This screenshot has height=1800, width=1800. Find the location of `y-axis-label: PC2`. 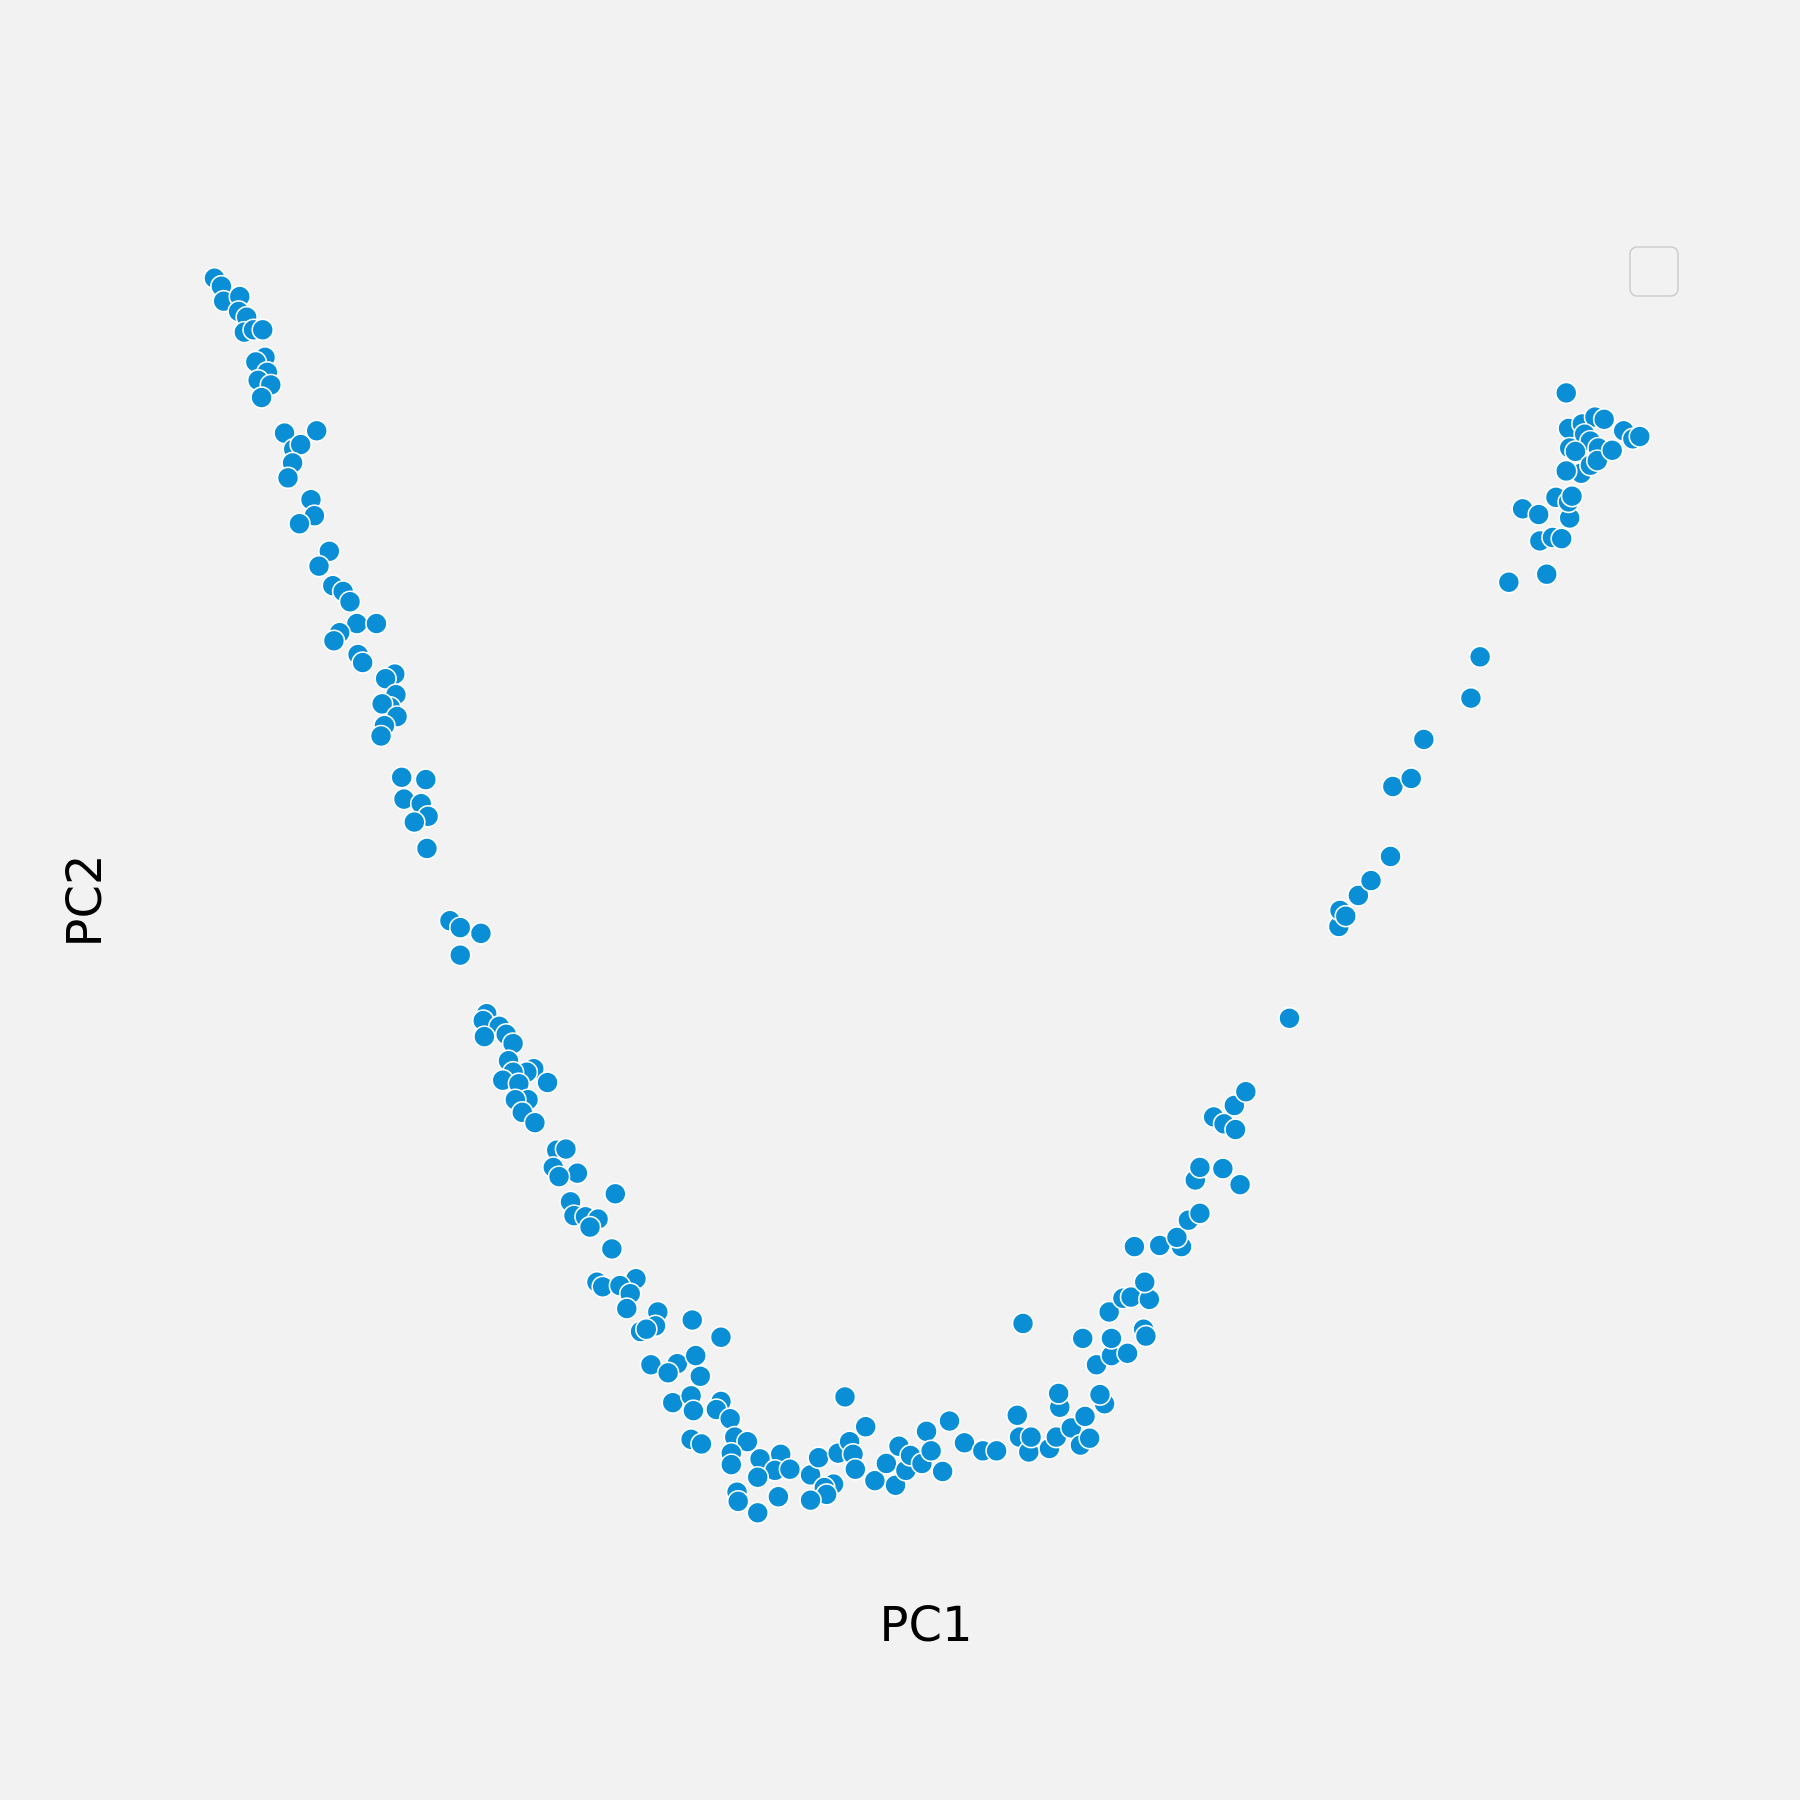

y-axis-label: PC2 is located at coordinates (85, 901).